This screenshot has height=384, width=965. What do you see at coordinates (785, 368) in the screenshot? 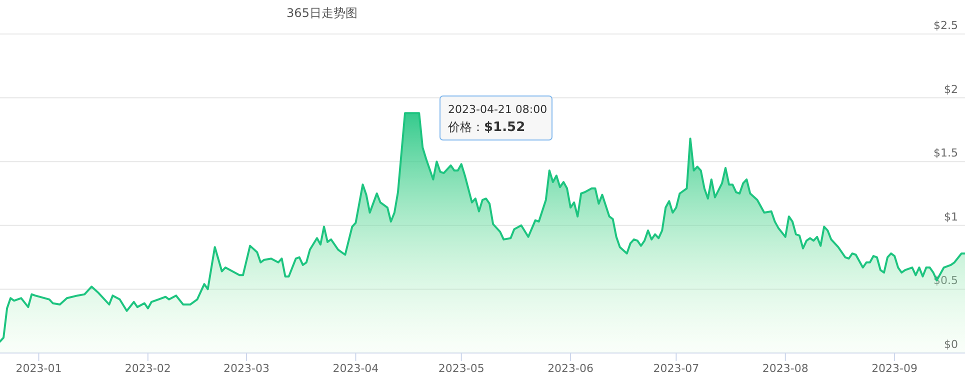
I see `x-tick-label: 2023-08` at bounding box center [785, 368].